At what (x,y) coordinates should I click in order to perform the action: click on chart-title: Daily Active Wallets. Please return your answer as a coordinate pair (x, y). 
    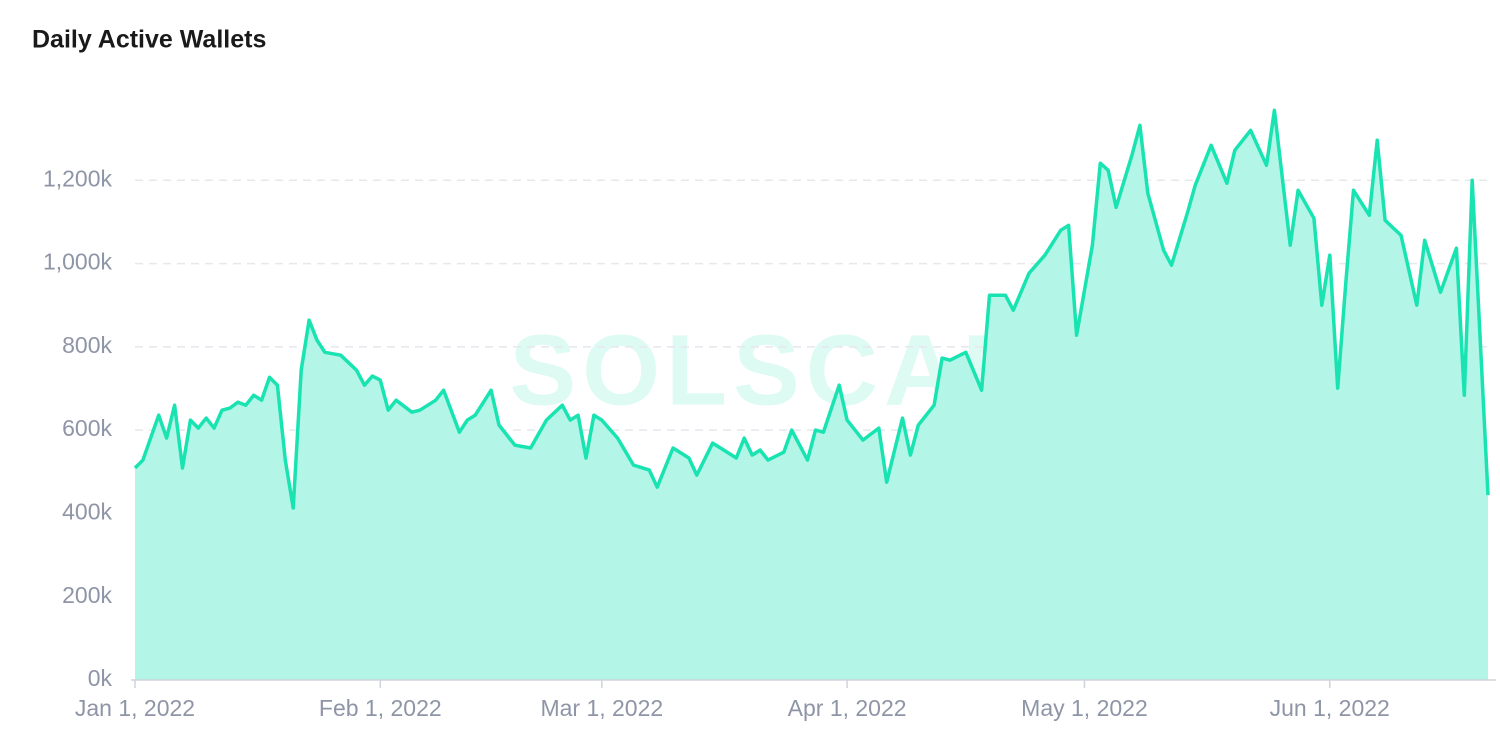
    Looking at the image, I should click on (149, 40).